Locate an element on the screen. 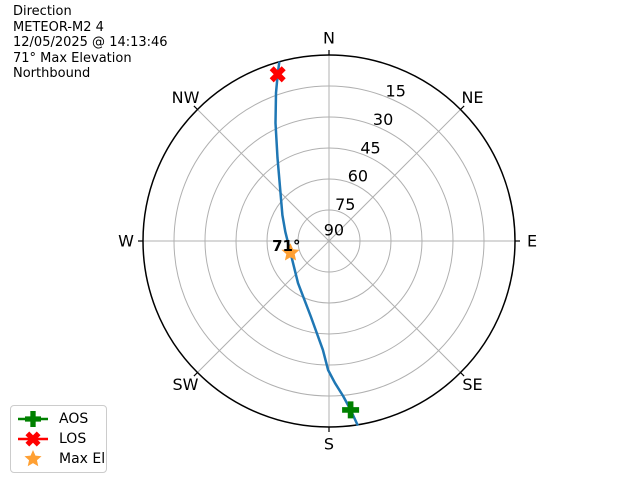 The height and width of the screenshot is (480, 640). legend-aos-marker-icon is located at coordinates (33, 419).